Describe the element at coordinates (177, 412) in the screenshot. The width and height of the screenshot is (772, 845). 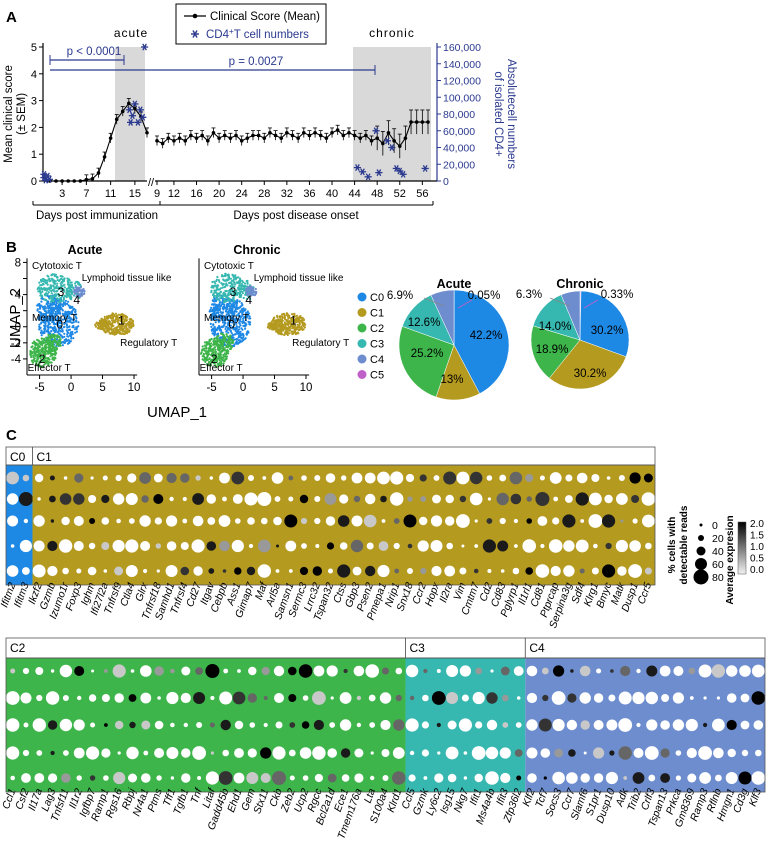
I see `umap-x-title: UMAP_1` at that location.